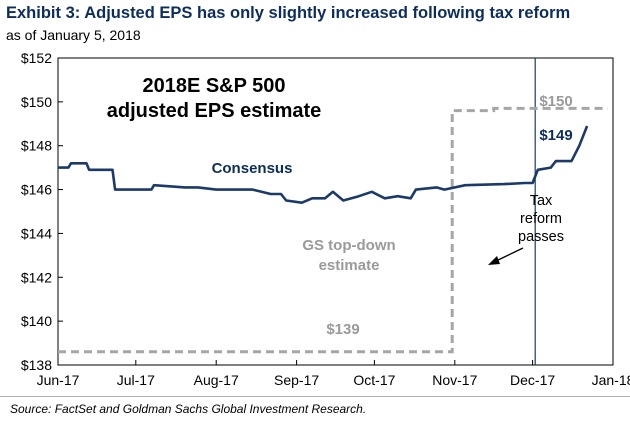 The image size is (630, 426). Describe the element at coordinates (58, 380) in the screenshot. I see `x-tick-label: Jun-17` at that location.